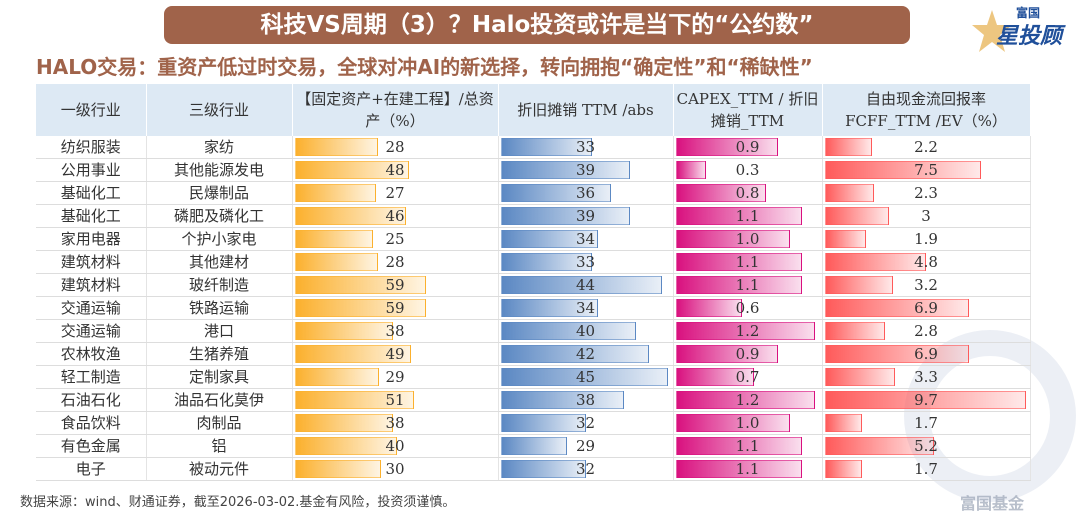  What do you see at coordinates (219, 446) in the screenshot?
I see `level3-industry: 铝` at bounding box center [219, 446].